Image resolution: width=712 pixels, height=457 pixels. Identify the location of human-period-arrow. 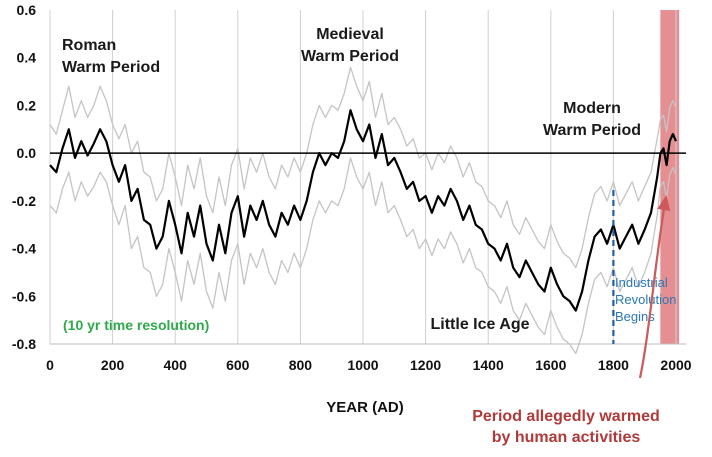
(654, 286).